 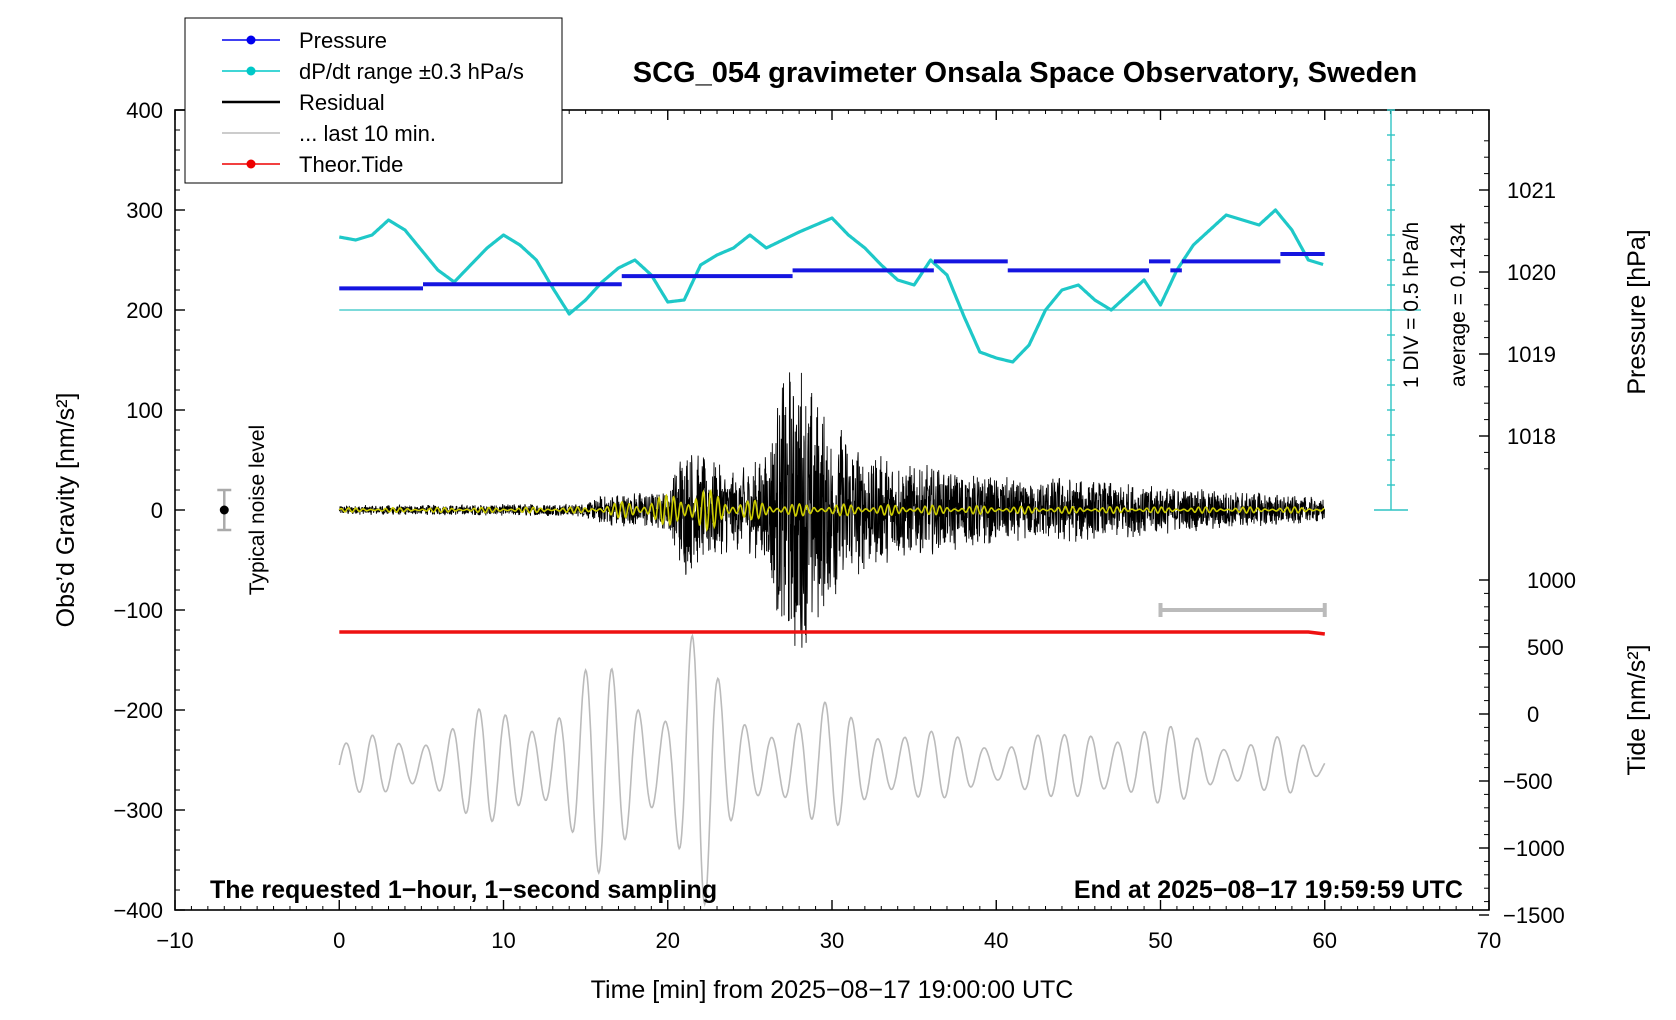 What do you see at coordinates (1551, 580) in the screenshot?
I see `tide-tick-label: 1000` at bounding box center [1551, 580].